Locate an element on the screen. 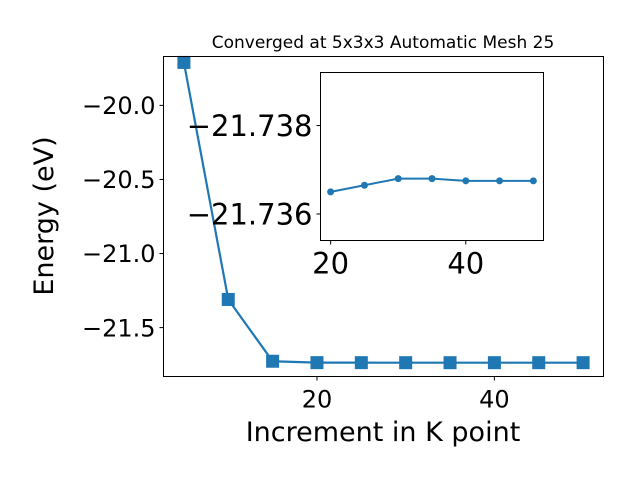 This screenshot has height=480, width=640. inset-y-tick-label: −21.738 is located at coordinates (250, 126).